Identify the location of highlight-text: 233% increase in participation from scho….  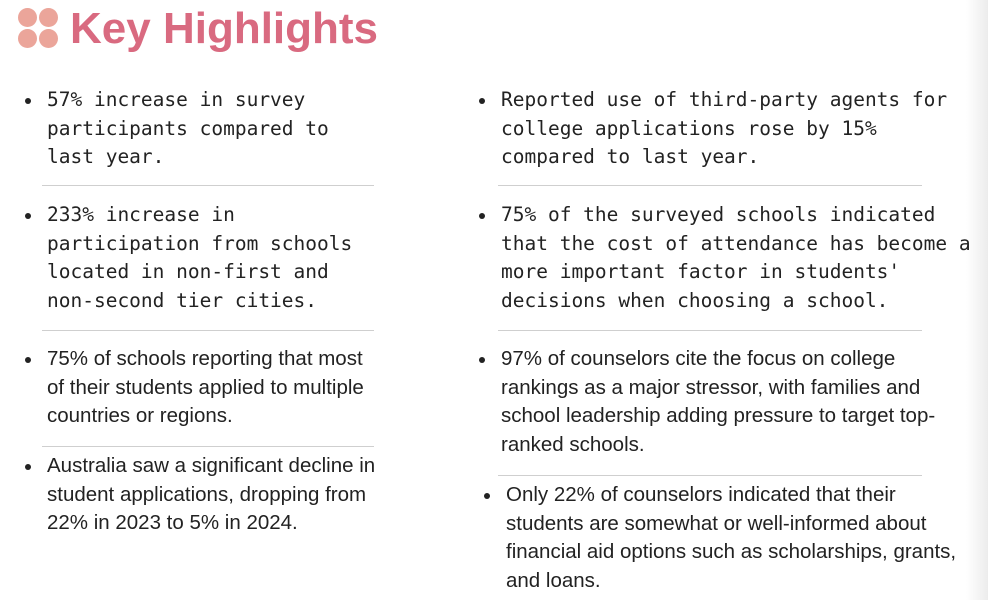
(200, 257).